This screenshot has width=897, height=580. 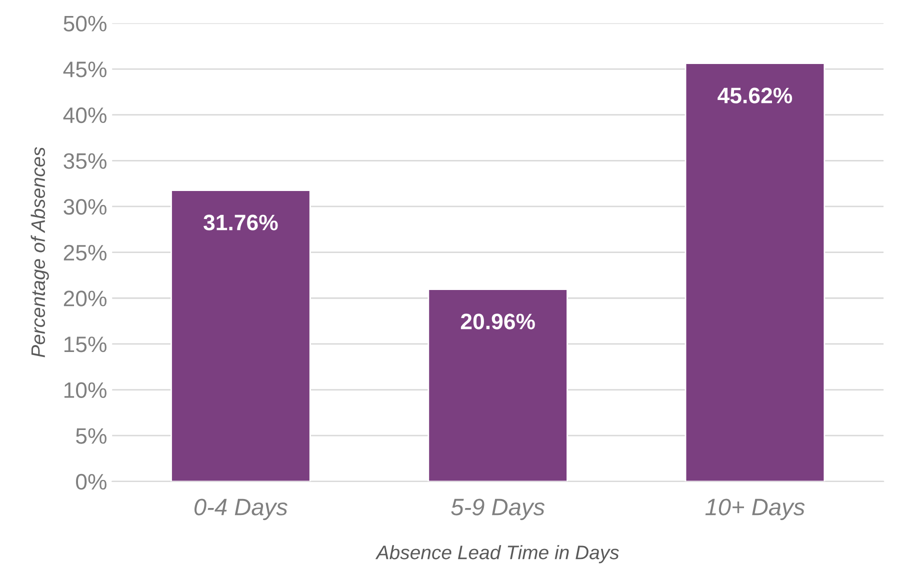 What do you see at coordinates (85, 298) in the screenshot?
I see `y-tick-label: 20%` at bounding box center [85, 298].